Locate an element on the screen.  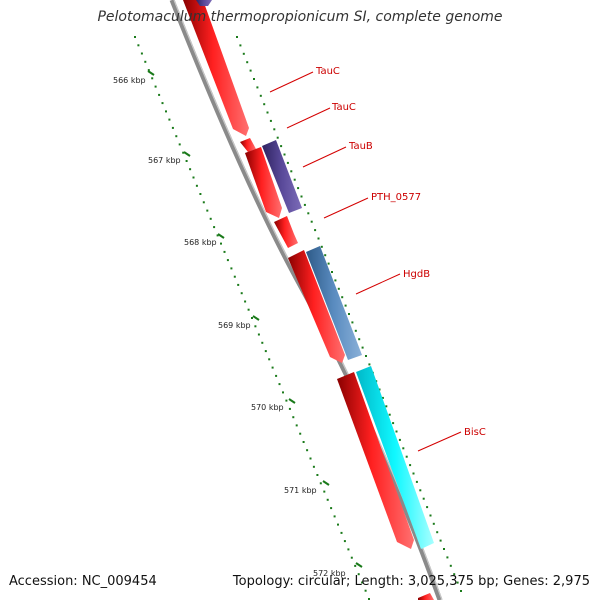
kbp-label-570: 570 kbp is located at coordinates (267, 407).